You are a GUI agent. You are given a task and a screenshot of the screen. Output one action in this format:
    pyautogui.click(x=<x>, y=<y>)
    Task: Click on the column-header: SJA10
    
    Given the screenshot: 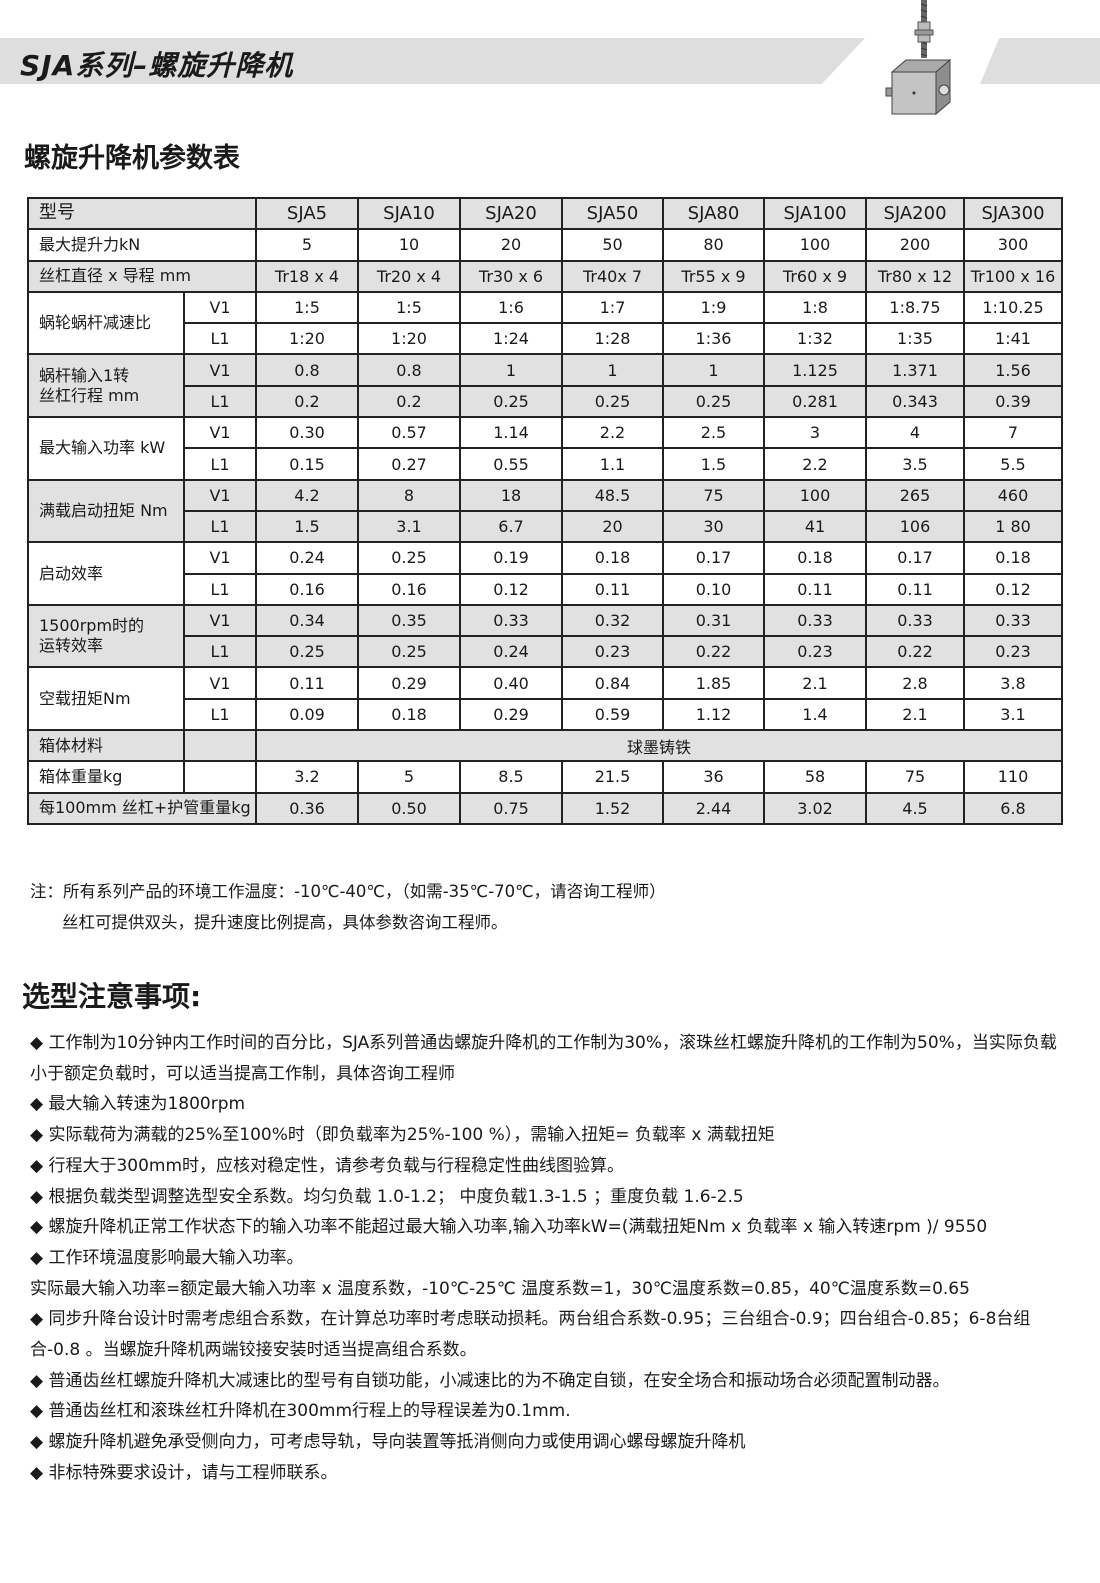 What is the action you would take?
    pyautogui.click(x=409, y=213)
    